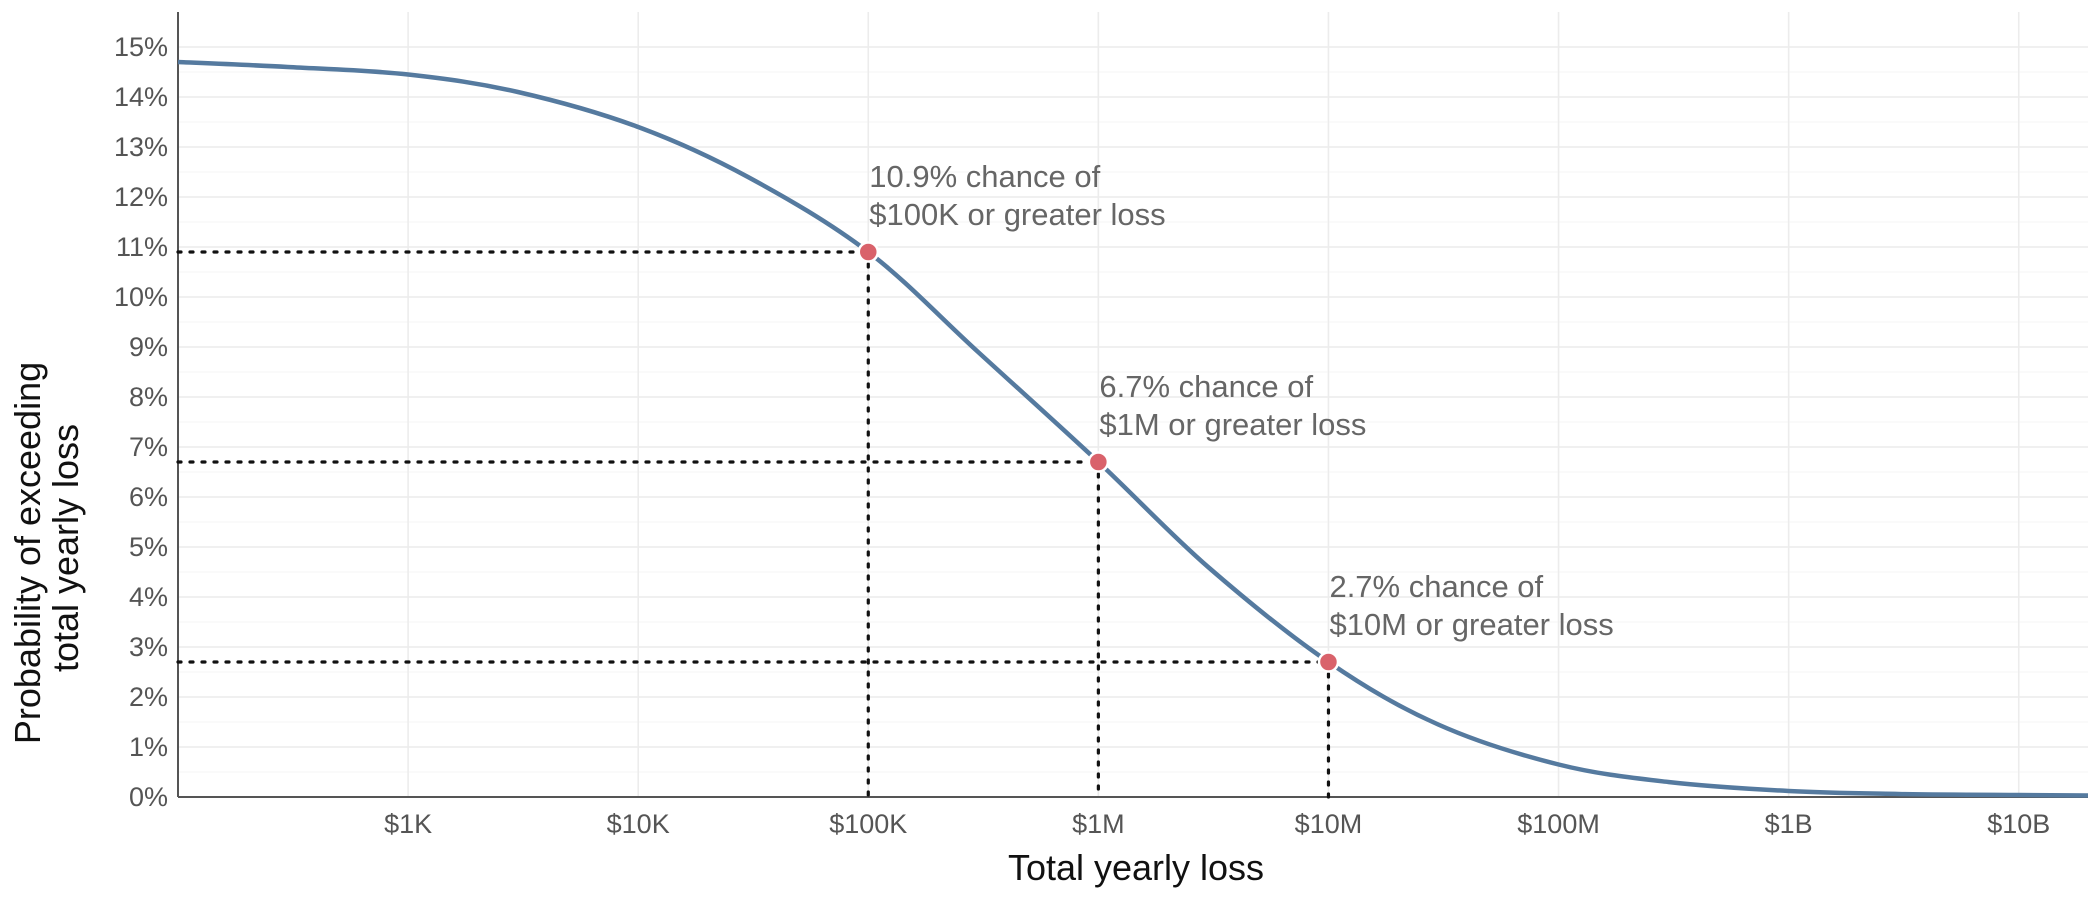 This screenshot has width=2100, height=901. Describe the element at coordinates (1558, 824) in the screenshot. I see `x-tick-label: $100M` at that location.